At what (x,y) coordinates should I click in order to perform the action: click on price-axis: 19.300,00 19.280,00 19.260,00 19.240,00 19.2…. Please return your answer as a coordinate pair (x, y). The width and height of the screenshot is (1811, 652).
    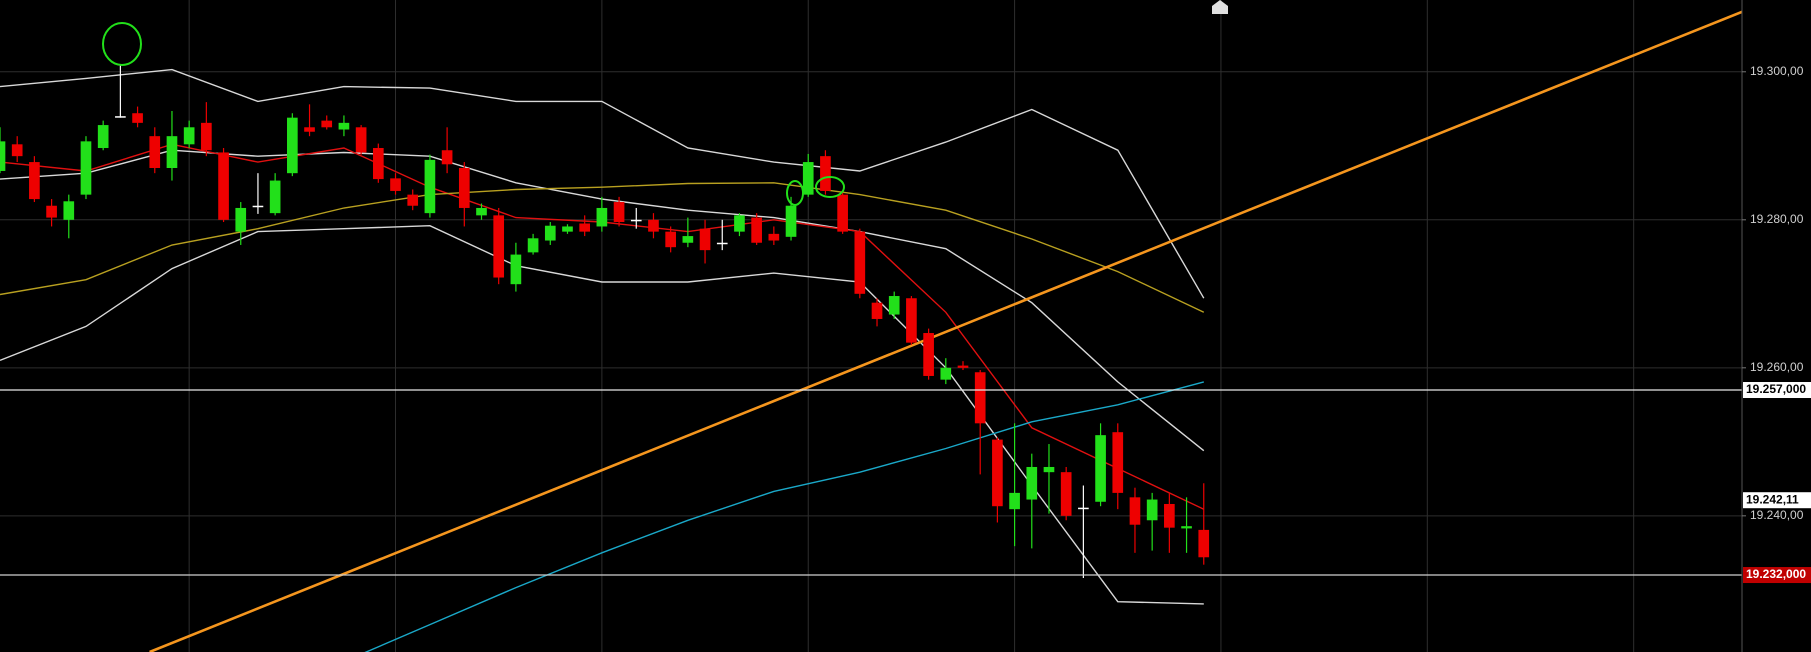
    Looking at the image, I should click on (1776, 324).